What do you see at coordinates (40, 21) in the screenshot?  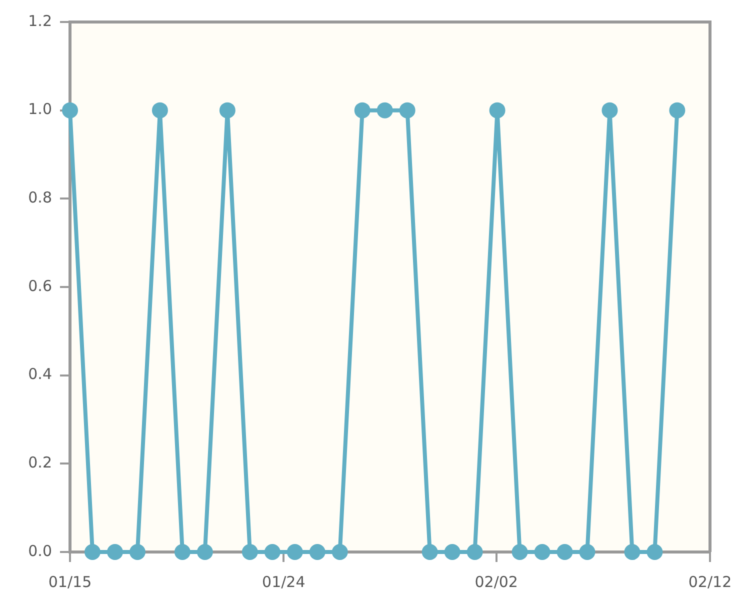 I see `y-tick-label: 1.2` at bounding box center [40, 21].